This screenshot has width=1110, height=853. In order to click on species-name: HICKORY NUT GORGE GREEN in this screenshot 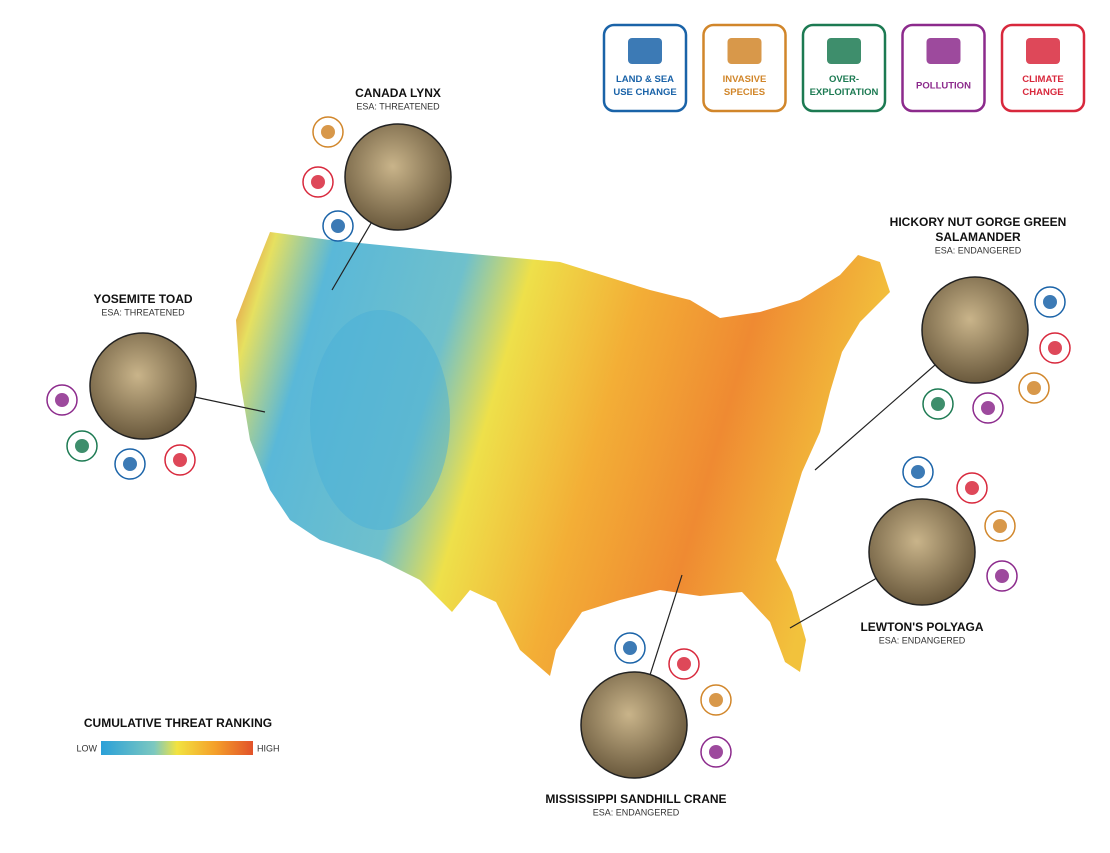, I will do `click(978, 222)`.